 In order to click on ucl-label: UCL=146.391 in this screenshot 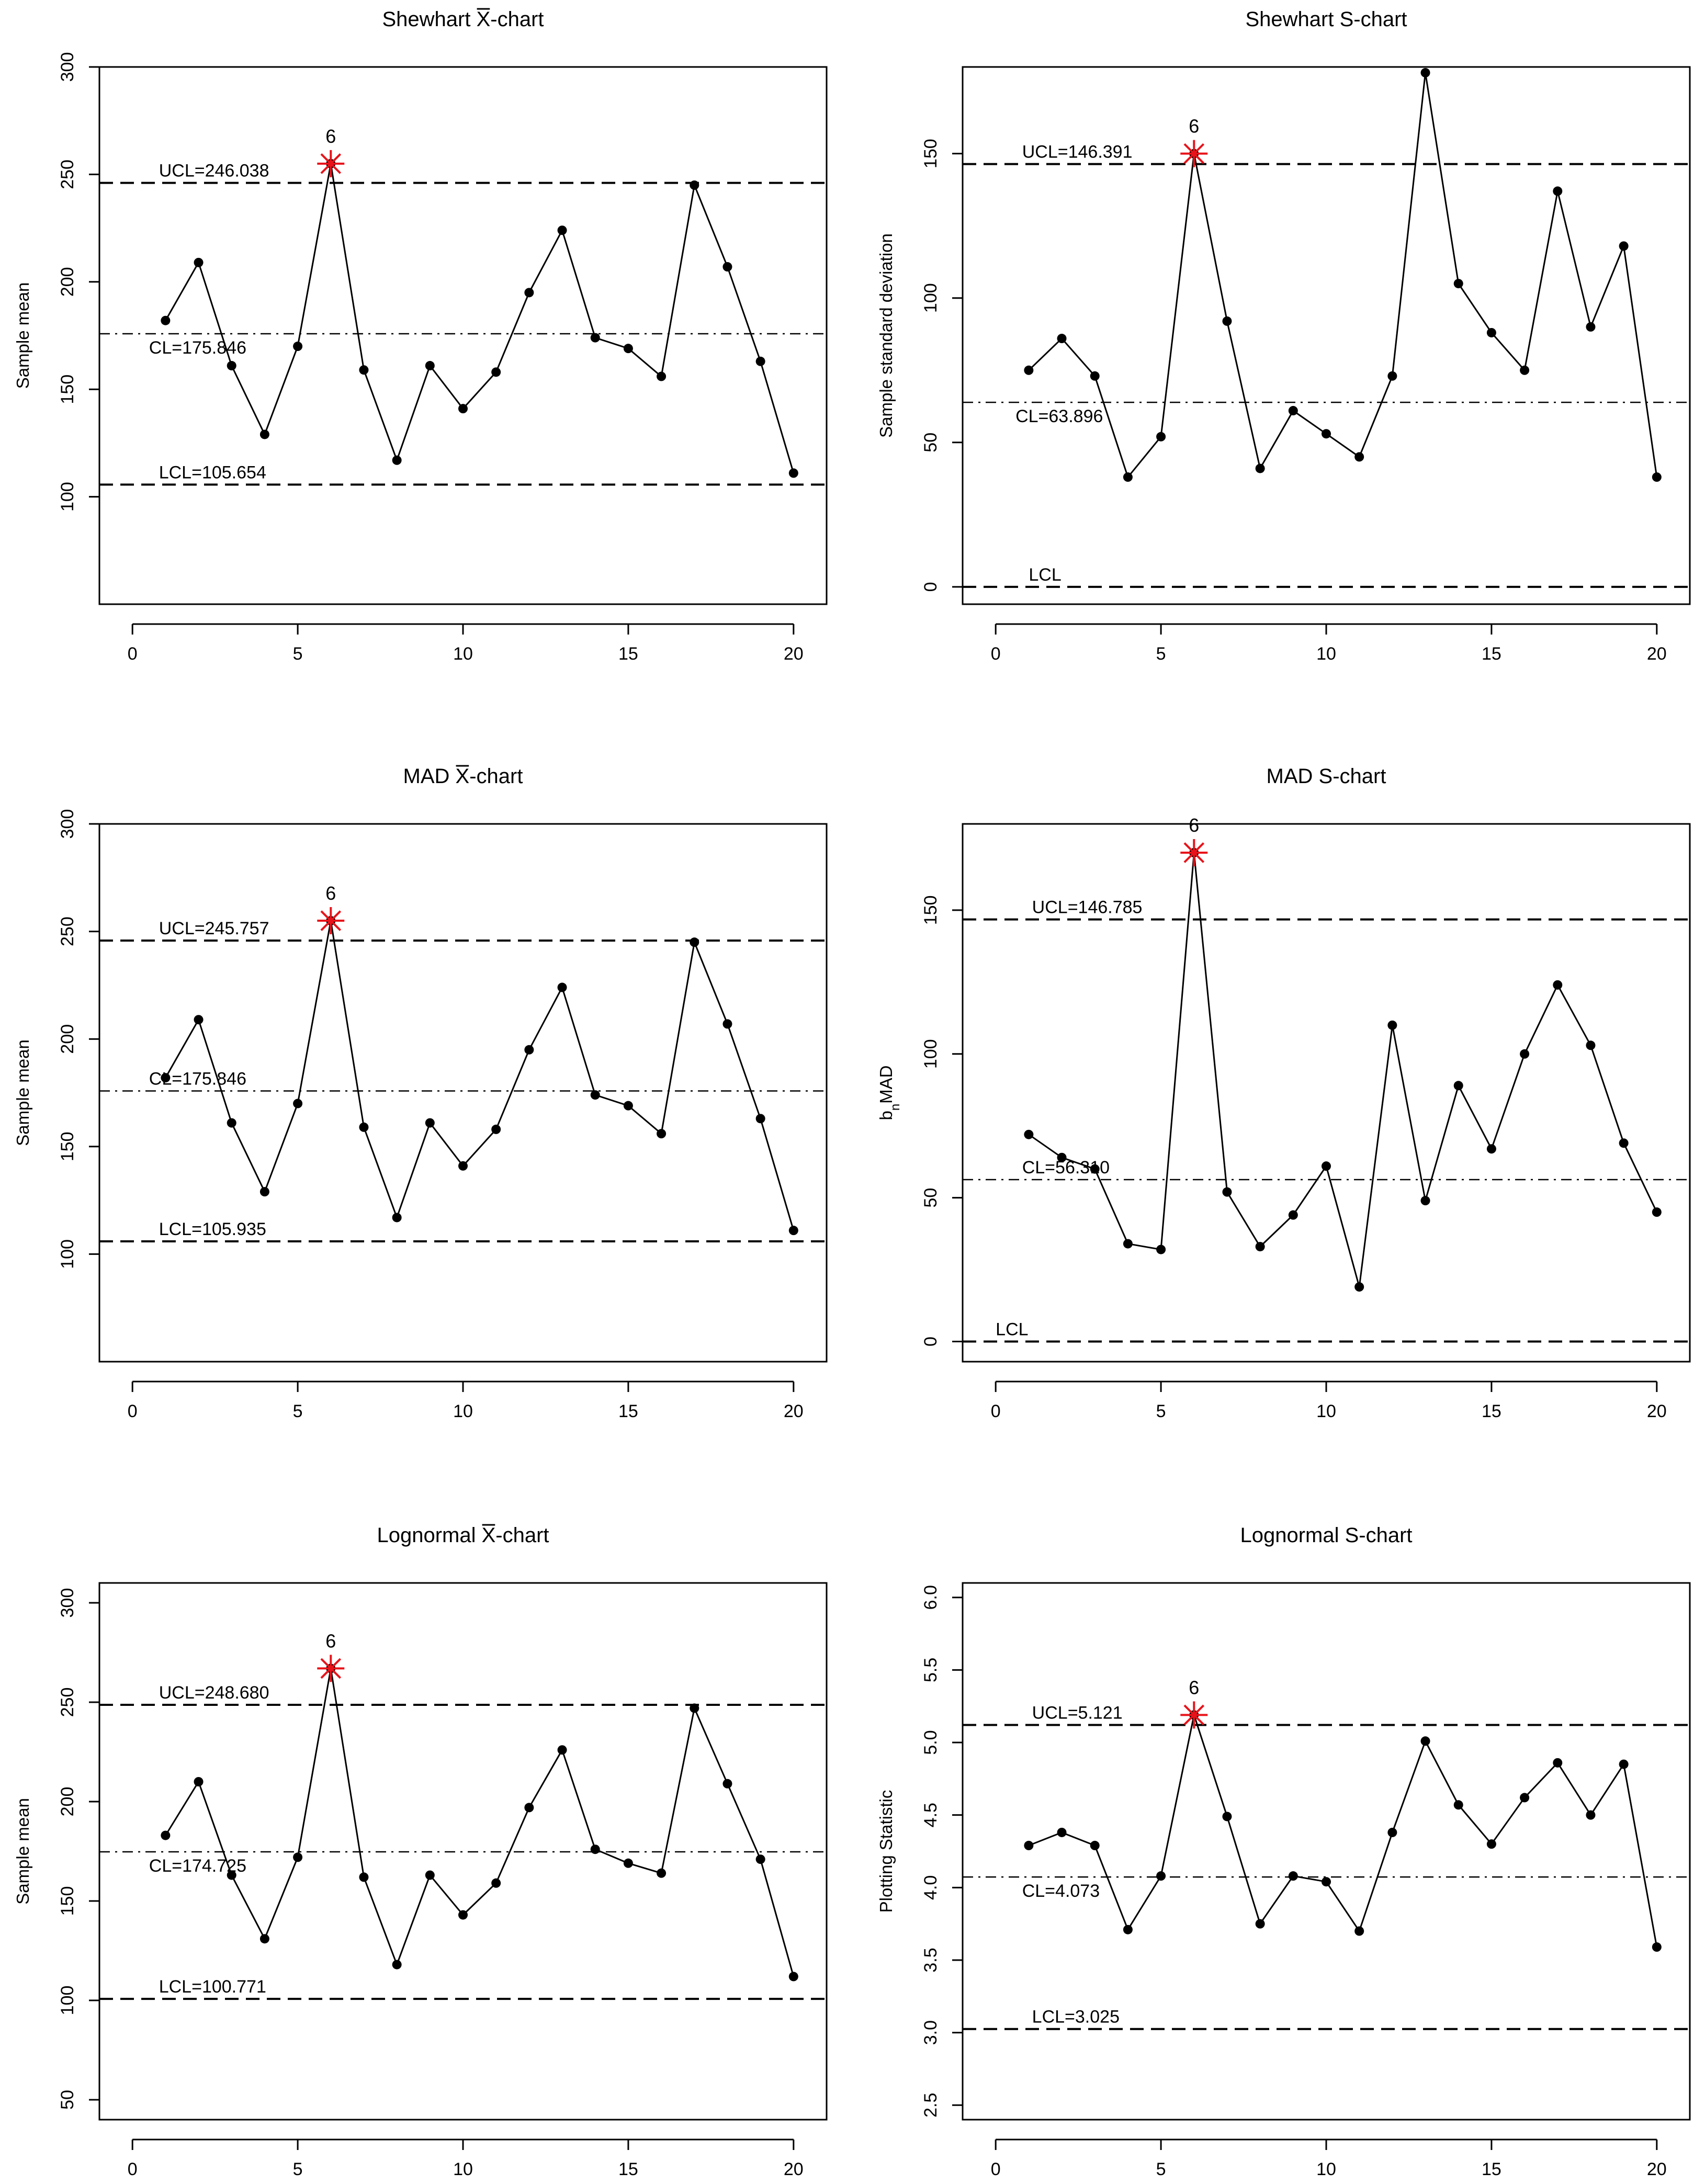, I will do `click(1077, 152)`.